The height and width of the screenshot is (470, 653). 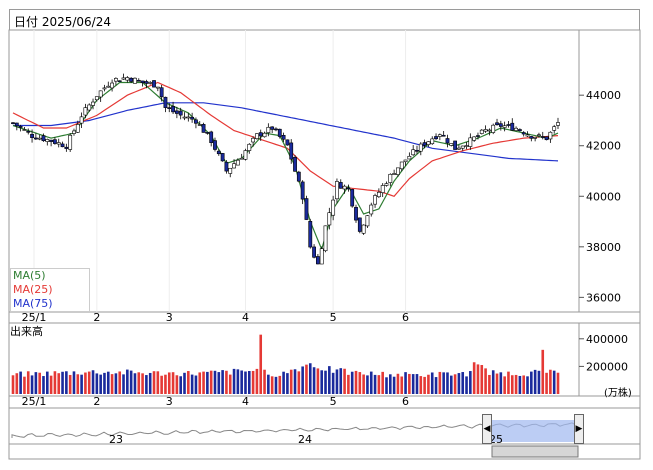 What do you see at coordinates (324, 451) in the screenshot?
I see `scrollbar-track` at bounding box center [324, 451].